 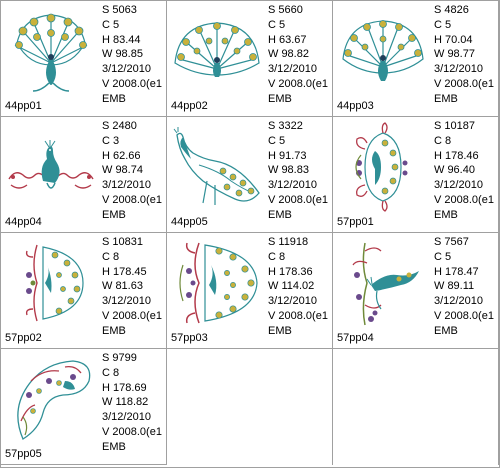 I want to click on height-value: H 70.04, so click(x=453, y=39).